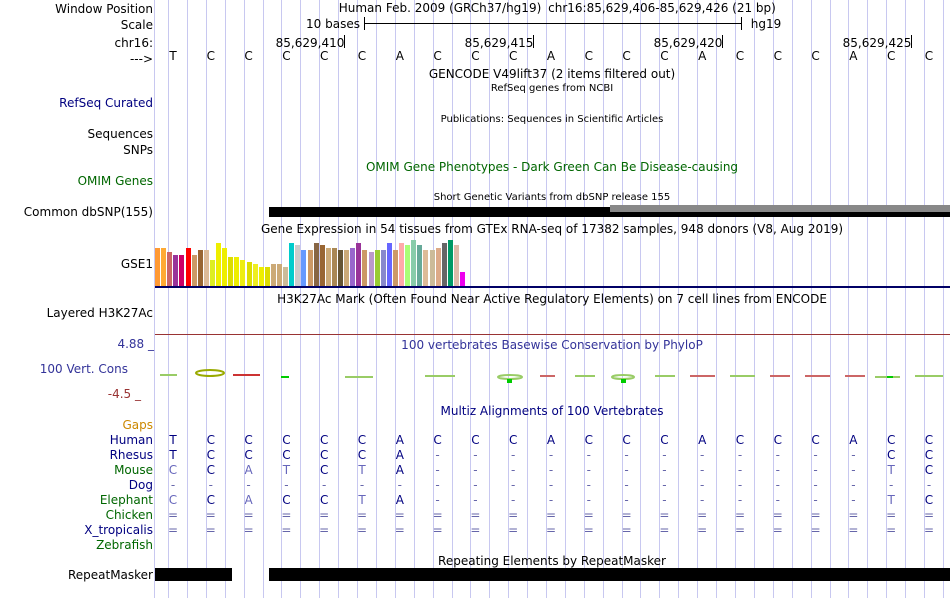 The height and width of the screenshot is (598, 950). What do you see at coordinates (286, 485) in the screenshot?
I see `aligned-base: -` at bounding box center [286, 485].